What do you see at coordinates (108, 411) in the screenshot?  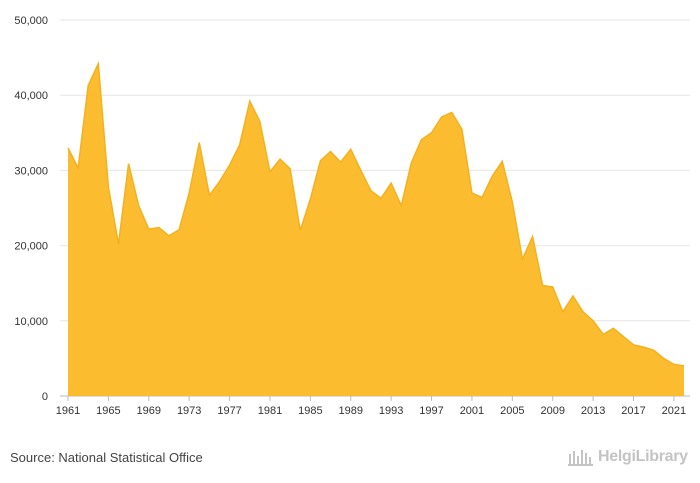 I see `x-tick-label: 1965` at bounding box center [108, 411].